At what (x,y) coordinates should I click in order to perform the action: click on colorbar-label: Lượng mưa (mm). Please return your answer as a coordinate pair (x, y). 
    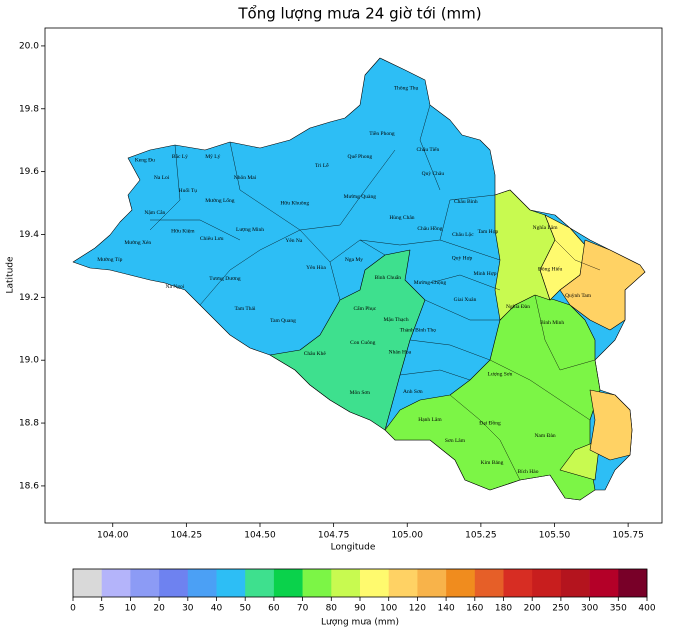
    Looking at the image, I should click on (360, 623).